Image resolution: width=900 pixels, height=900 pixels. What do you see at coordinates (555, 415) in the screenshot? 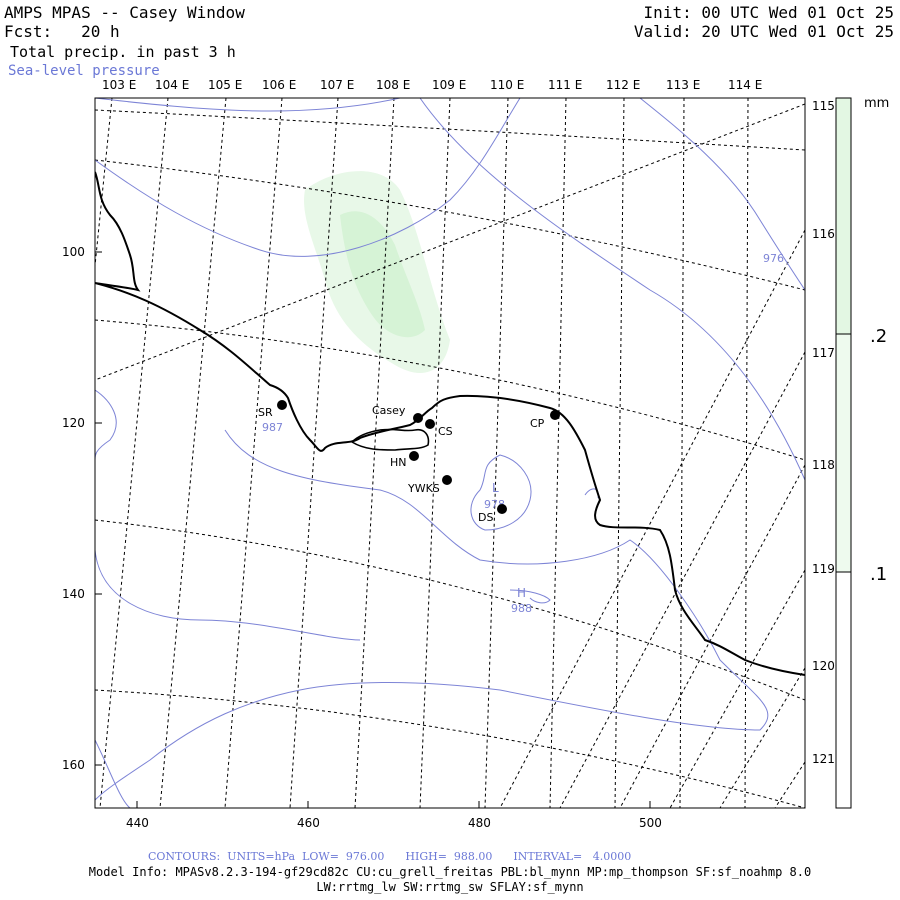
I see `station-marker-cp` at bounding box center [555, 415].